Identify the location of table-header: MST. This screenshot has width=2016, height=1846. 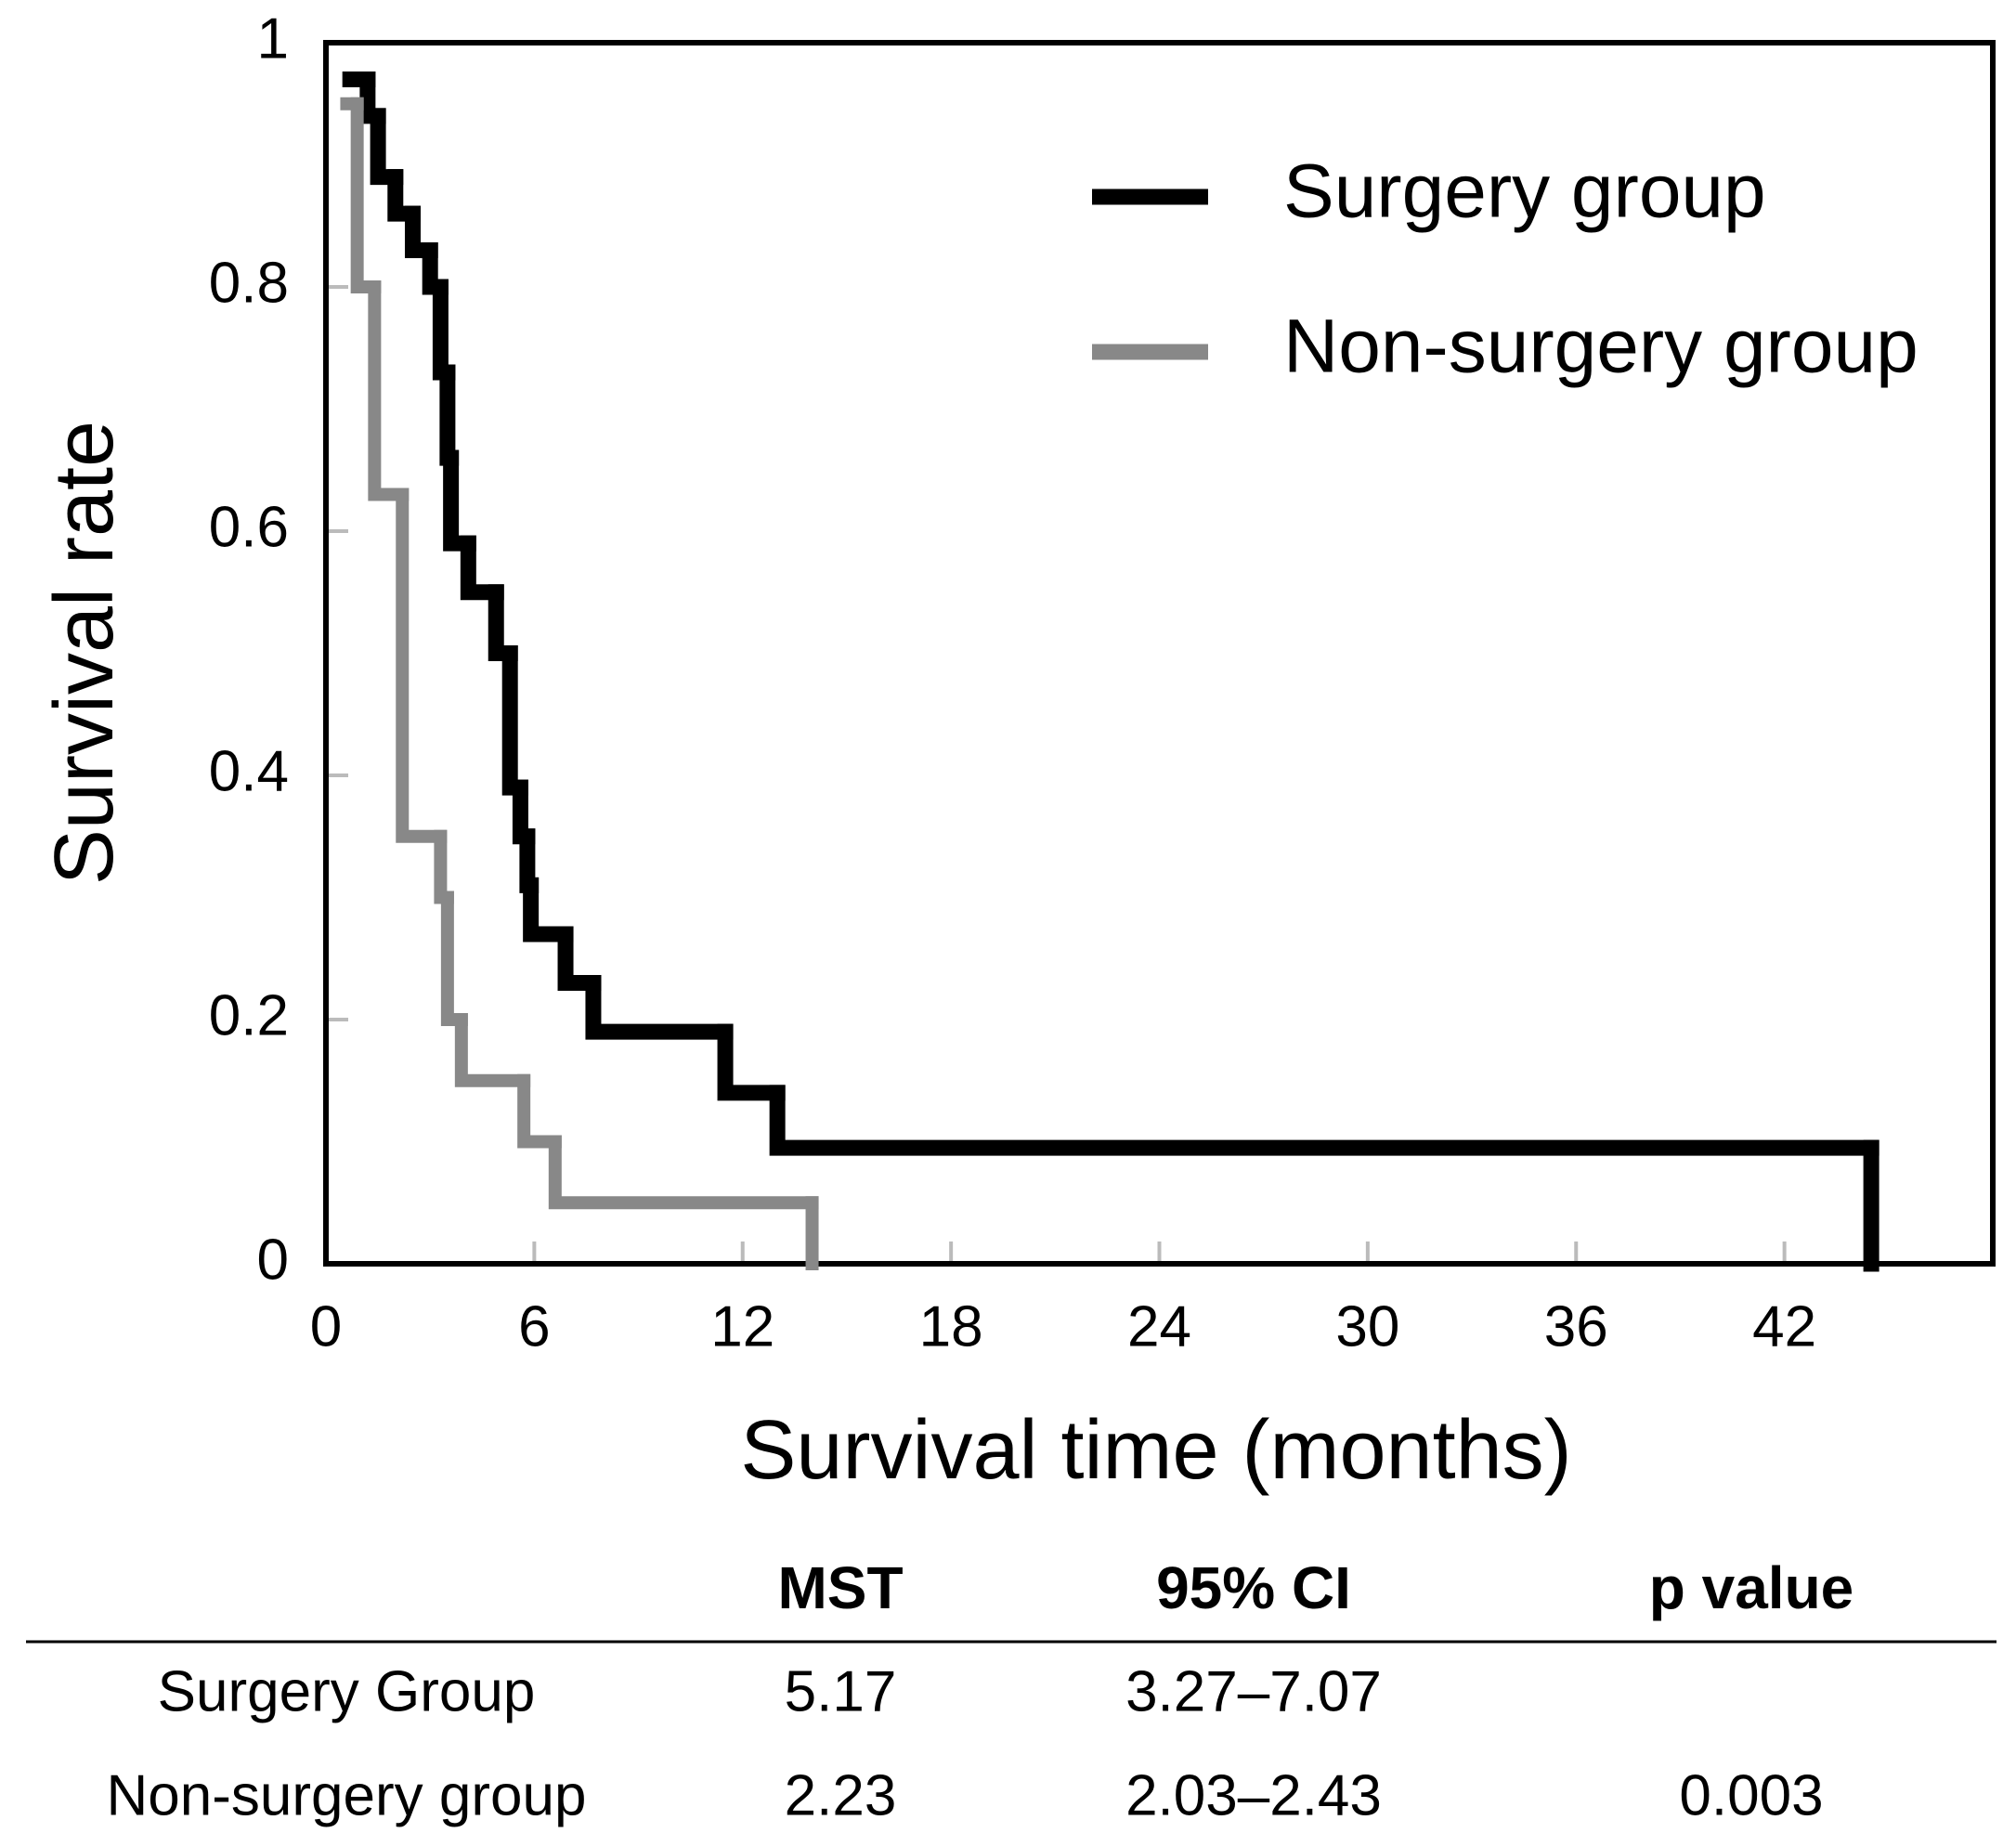
(840, 1587).